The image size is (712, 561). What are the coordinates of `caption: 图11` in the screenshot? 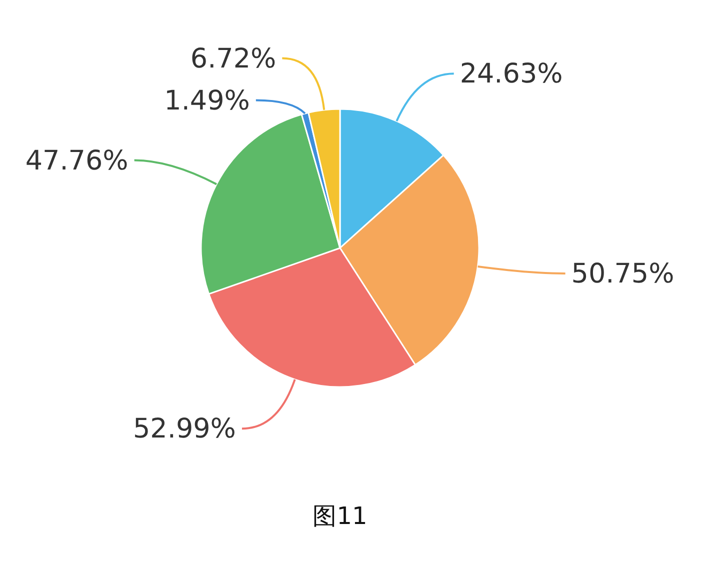 It's located at (340, 516).